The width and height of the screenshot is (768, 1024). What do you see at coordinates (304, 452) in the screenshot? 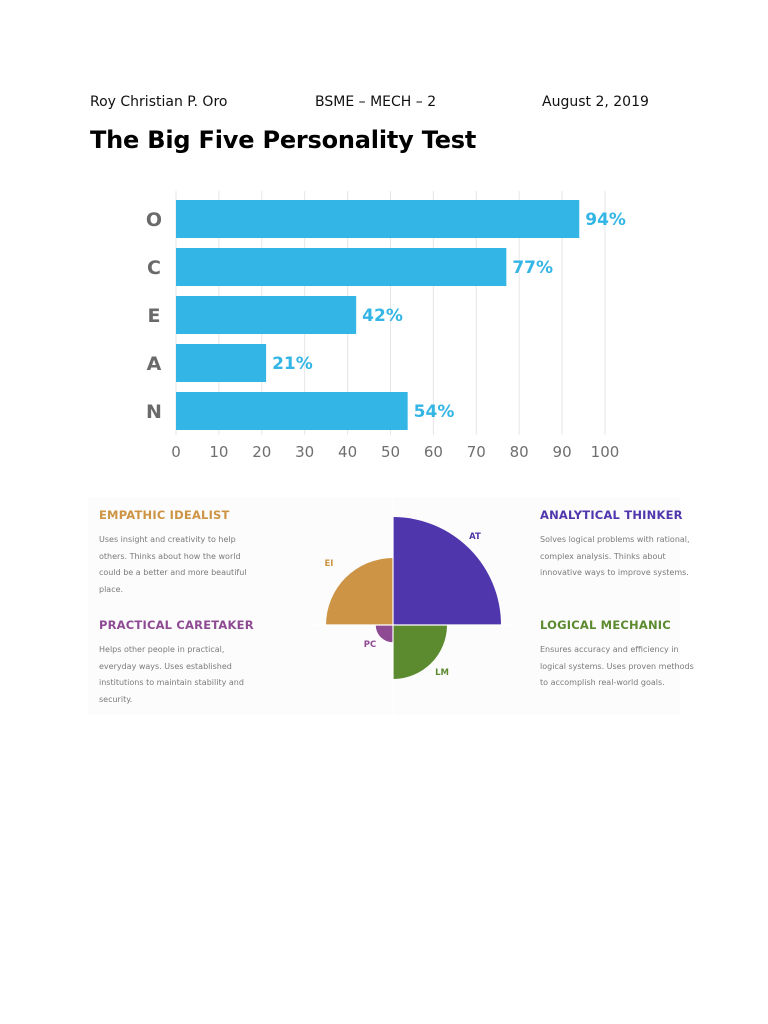
I see `x-tick-label: 30` at bounding box center [304, 452].